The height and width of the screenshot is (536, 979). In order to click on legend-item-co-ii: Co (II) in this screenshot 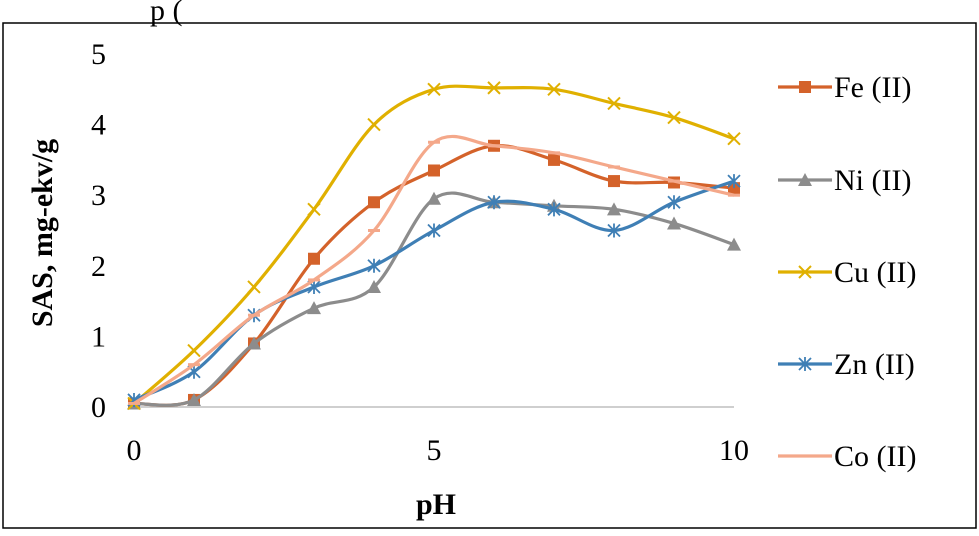, I will do `click(847, 456)`.